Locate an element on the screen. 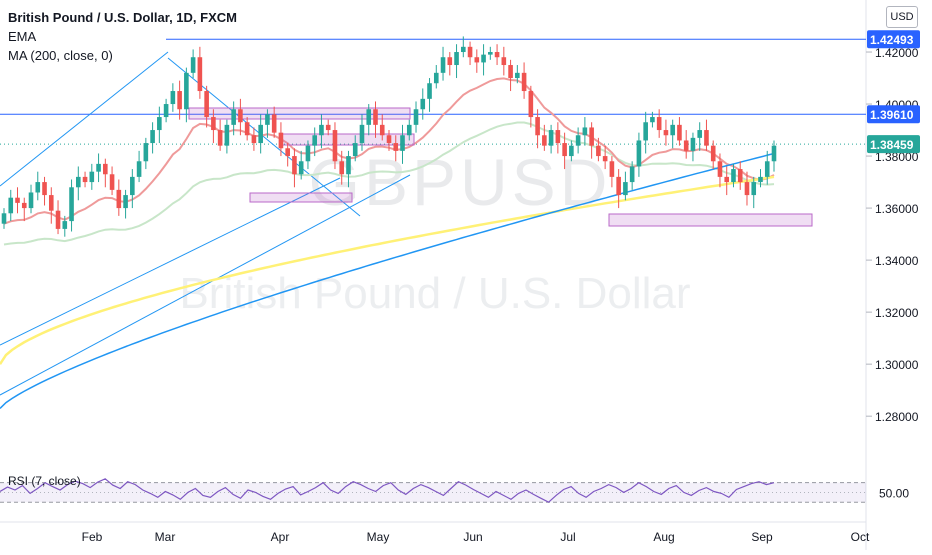  price-tag-label: 1.39610 is located at coordinates (892, 115).